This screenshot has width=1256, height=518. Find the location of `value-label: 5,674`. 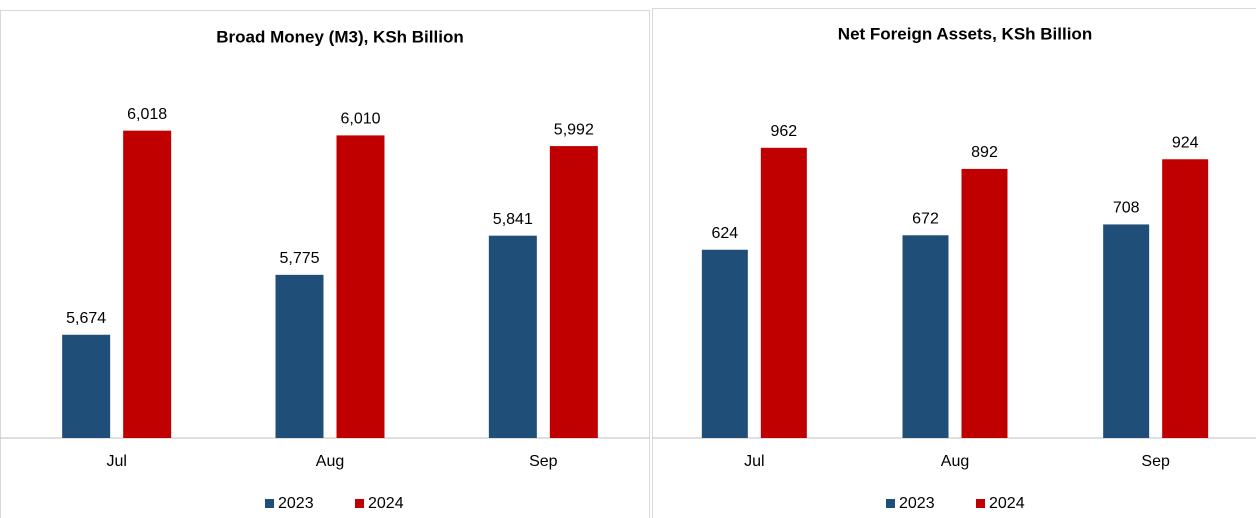

value-label: 5,674 is located at coordinates (86, 318).